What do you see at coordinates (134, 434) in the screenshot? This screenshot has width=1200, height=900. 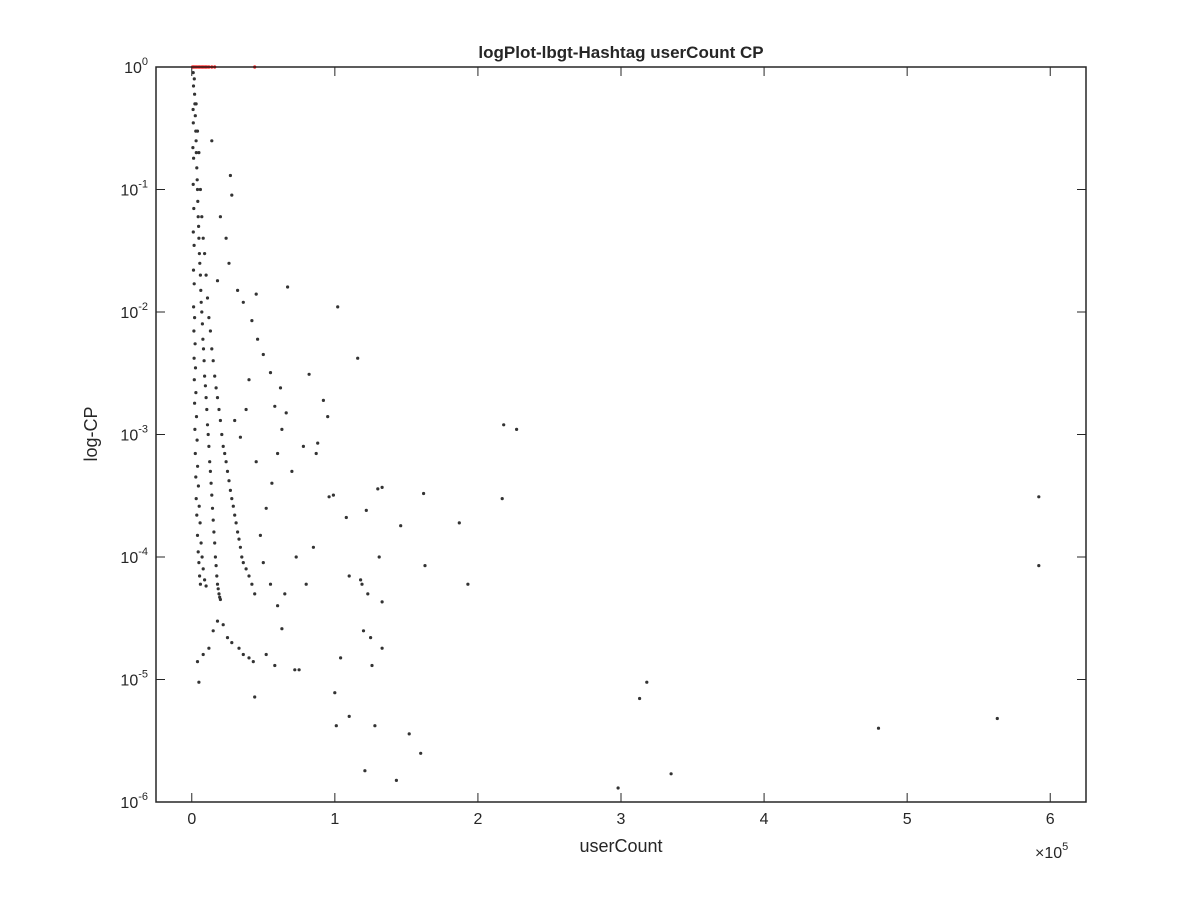 I see `y-tick-label: 10⁻³` at bounding box center [134, 434].